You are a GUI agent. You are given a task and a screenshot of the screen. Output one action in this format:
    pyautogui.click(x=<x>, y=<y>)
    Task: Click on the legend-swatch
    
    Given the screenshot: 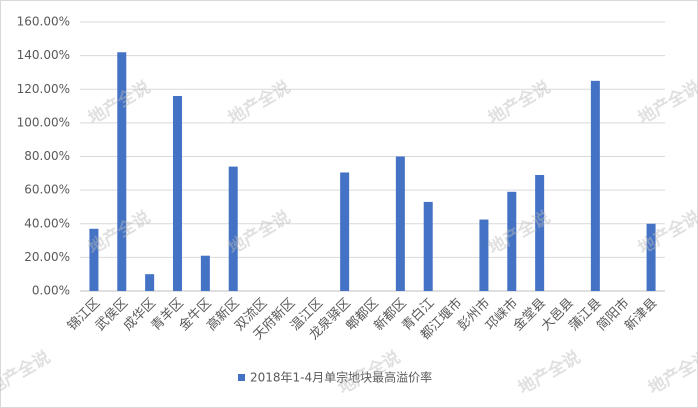 What is the action you would take?
    pyautogui.click(x=241, y=377)
    